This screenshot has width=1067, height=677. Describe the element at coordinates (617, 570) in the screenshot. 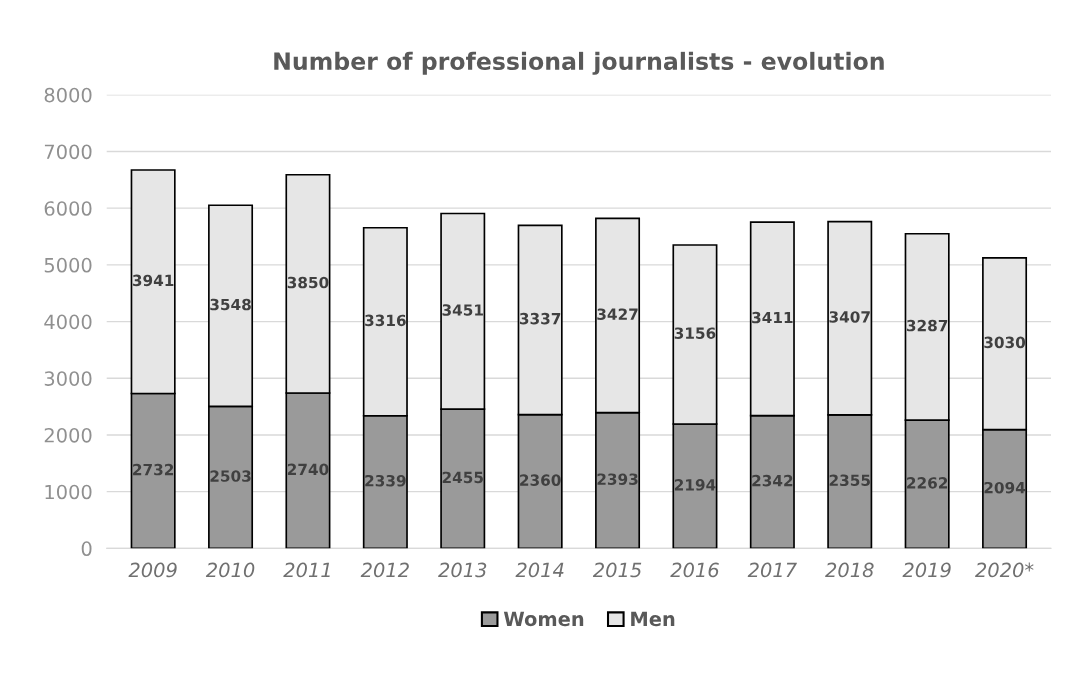

I see `x-tick-label: 2015` at that location.